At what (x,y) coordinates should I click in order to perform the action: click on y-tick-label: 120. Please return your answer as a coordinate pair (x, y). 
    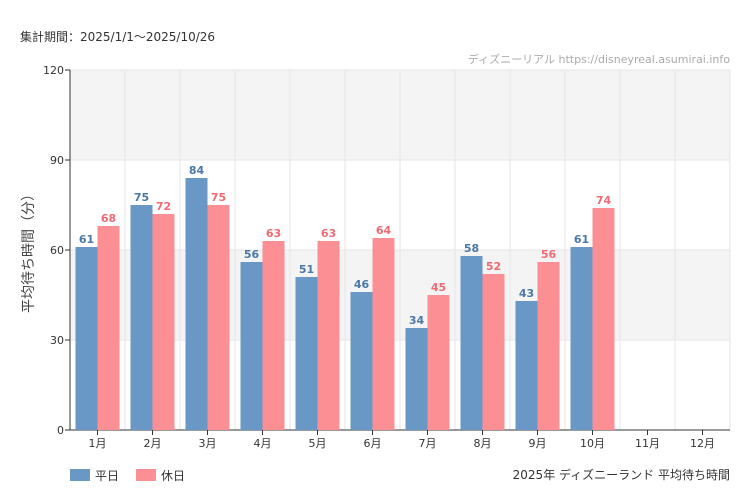
    Looking at the image, I should click on (53, 70).